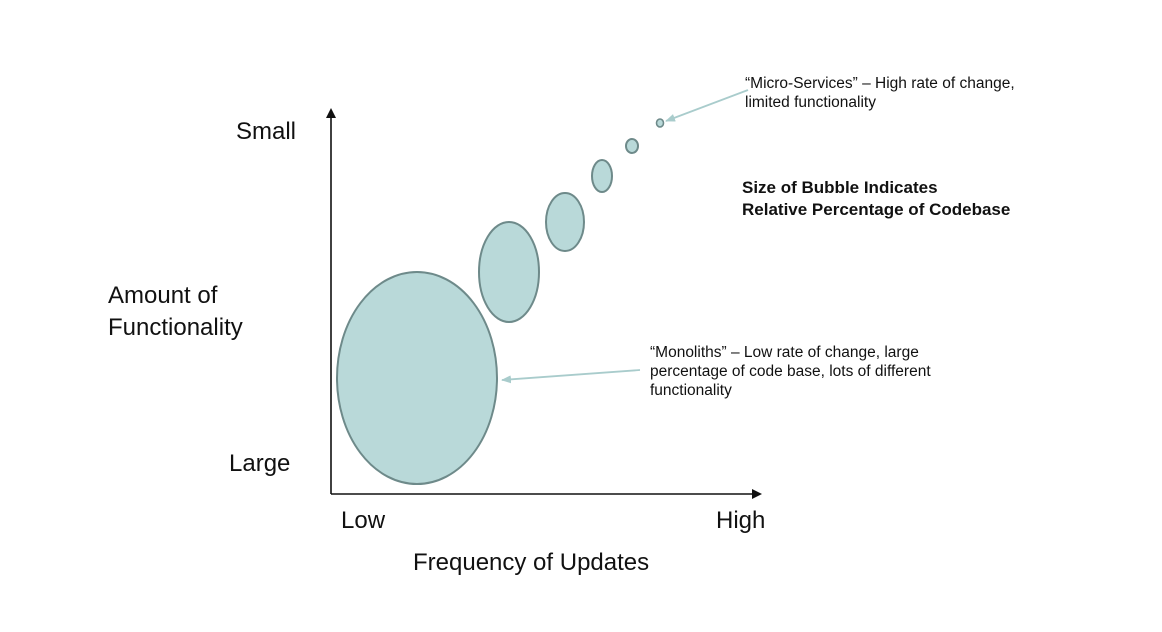 This screenshot has width=1162, height=632. What do you see at coordinates (175, 312) in the screenshot?
I see `y-axis-title: Amount of Functionality` at bounding box center [175, 312].